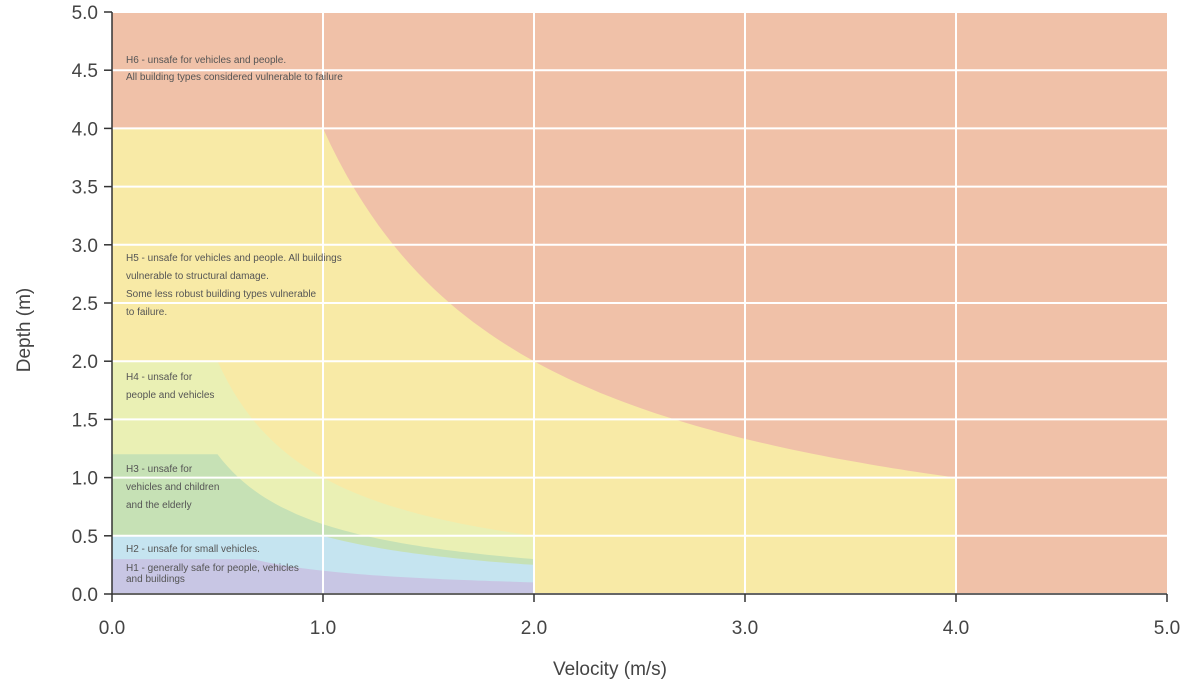  What do you see at coordinates (85, 246) in the screenshot?
I see `y-tick-label: 3.0` at bounding box center [85, 246].